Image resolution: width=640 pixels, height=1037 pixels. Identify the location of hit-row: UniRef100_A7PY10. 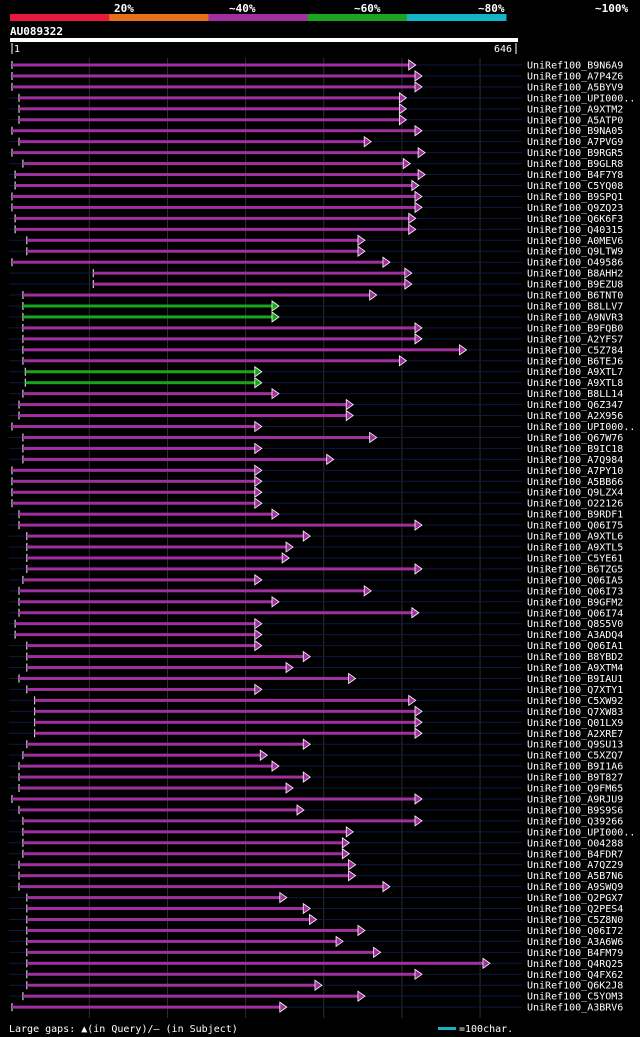
(316, 470).